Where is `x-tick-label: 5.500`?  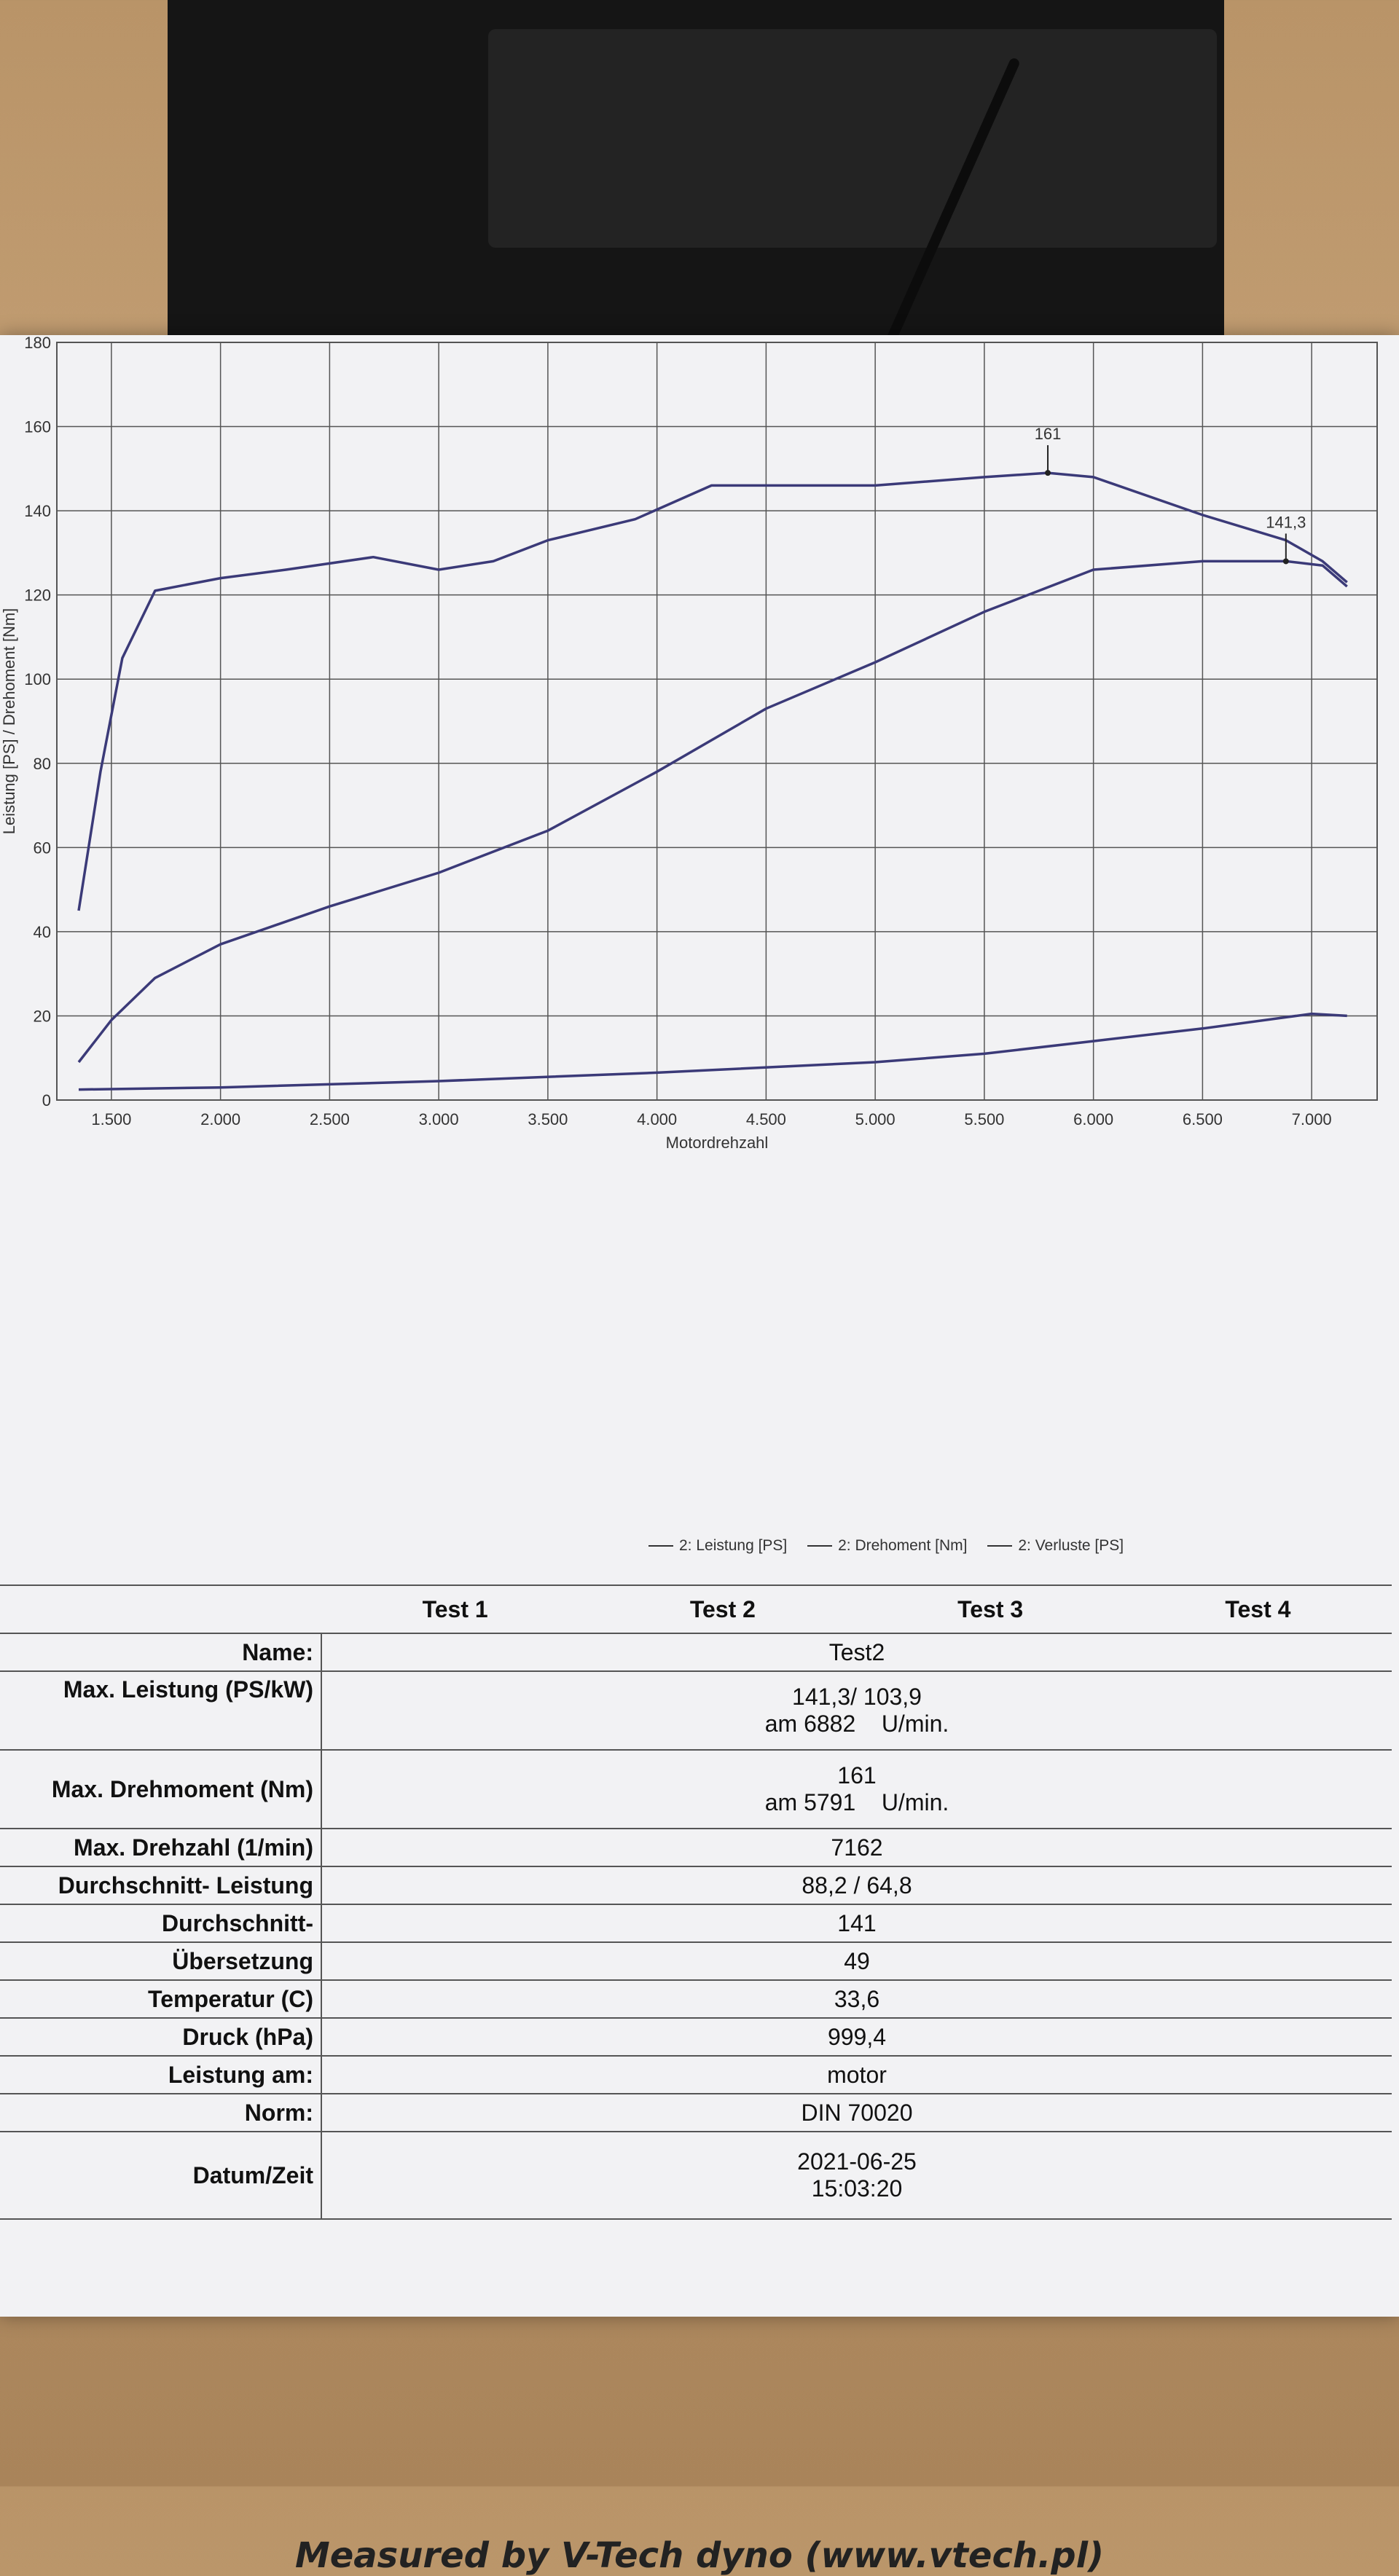 x-tick-label: 5.500 is located at coordinates (984, 1119).